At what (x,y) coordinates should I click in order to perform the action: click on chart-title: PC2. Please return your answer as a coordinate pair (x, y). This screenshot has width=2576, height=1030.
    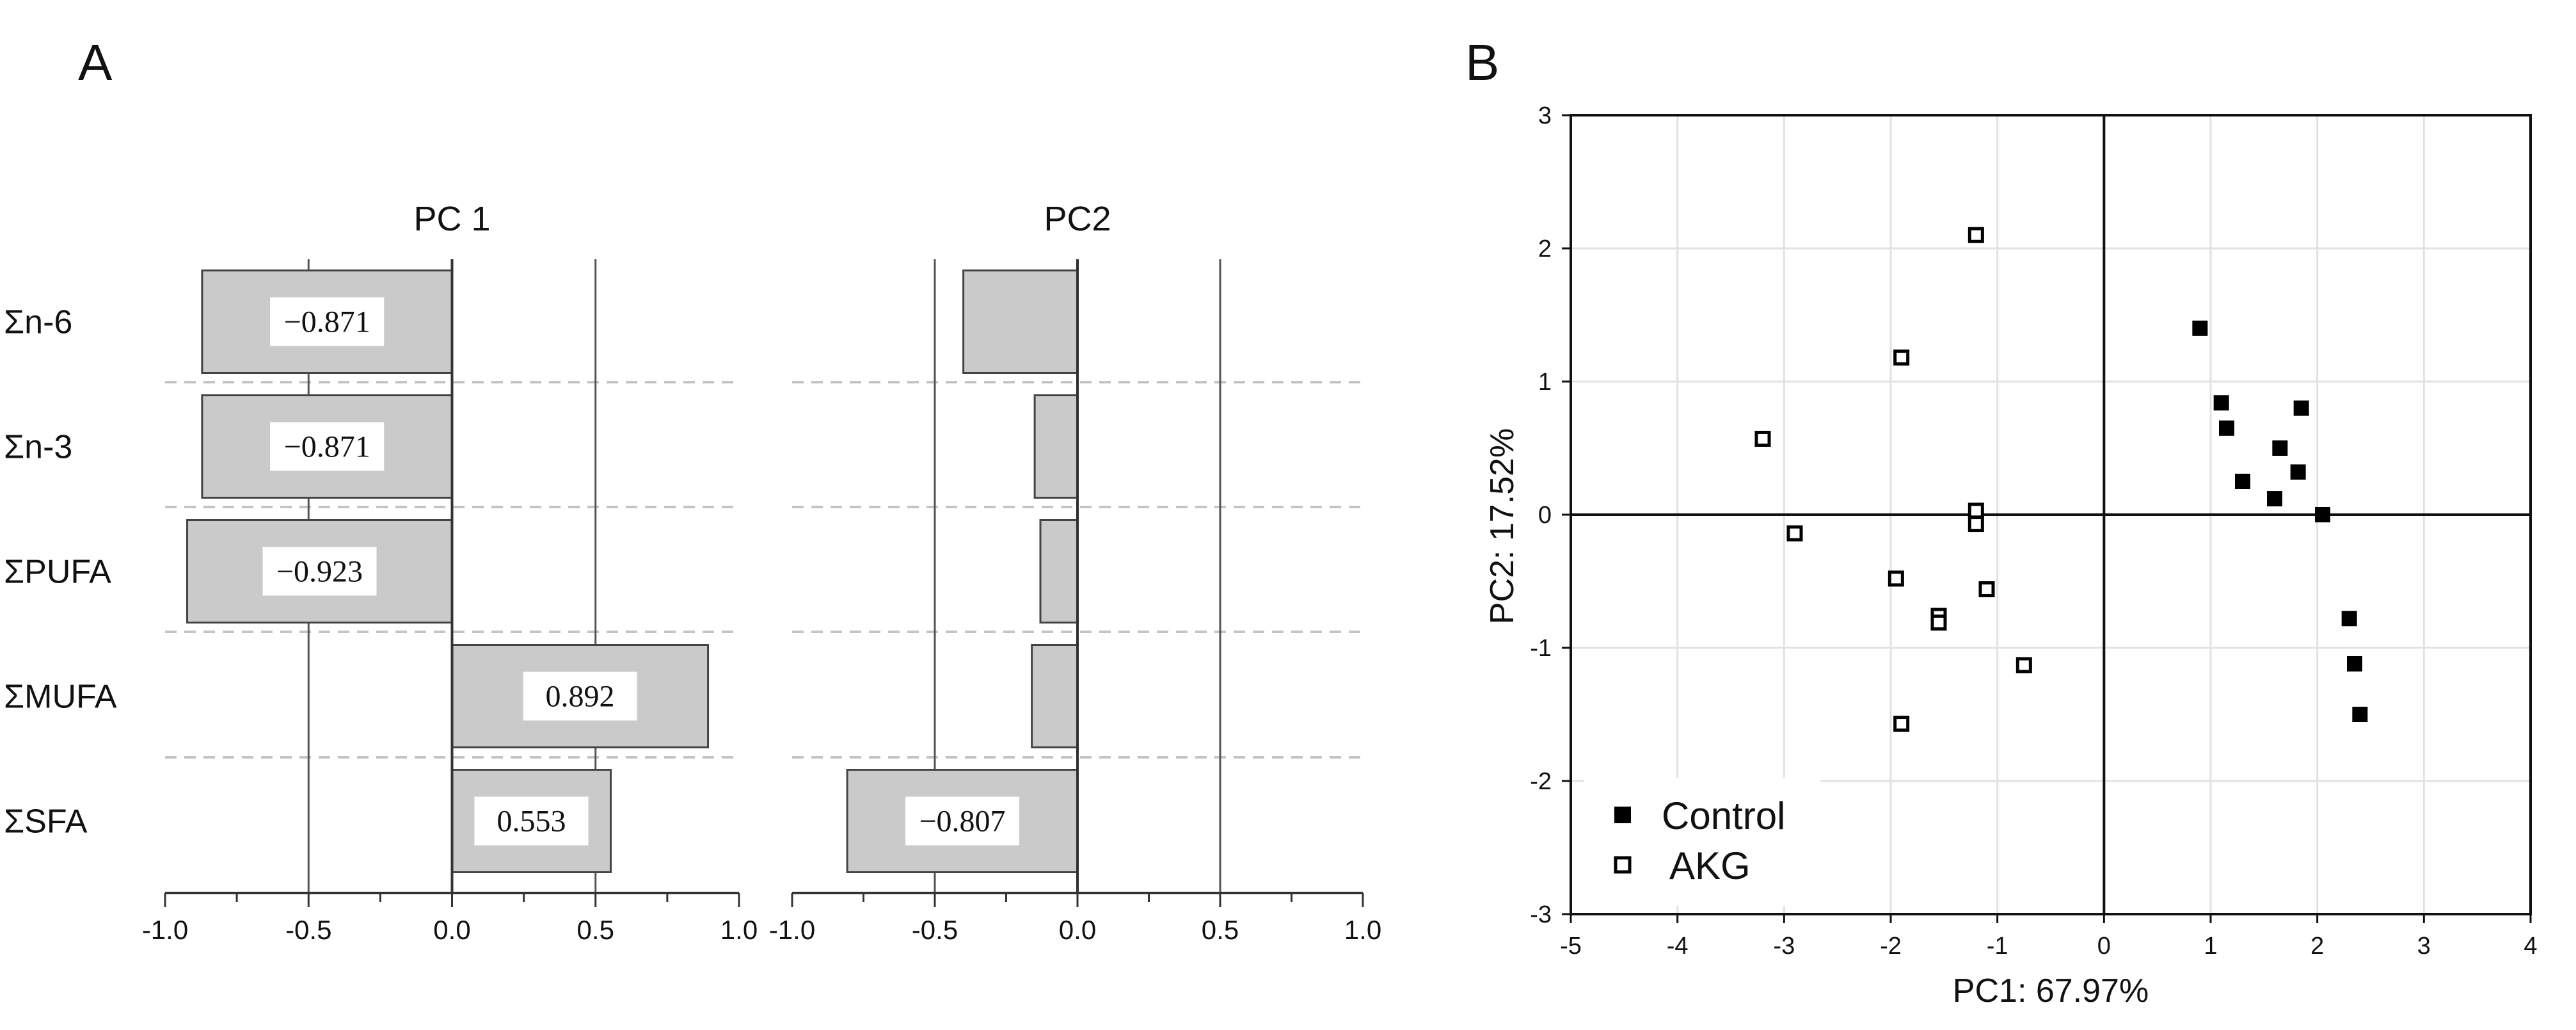
    Looking at the image, I should click on (1078, 219).